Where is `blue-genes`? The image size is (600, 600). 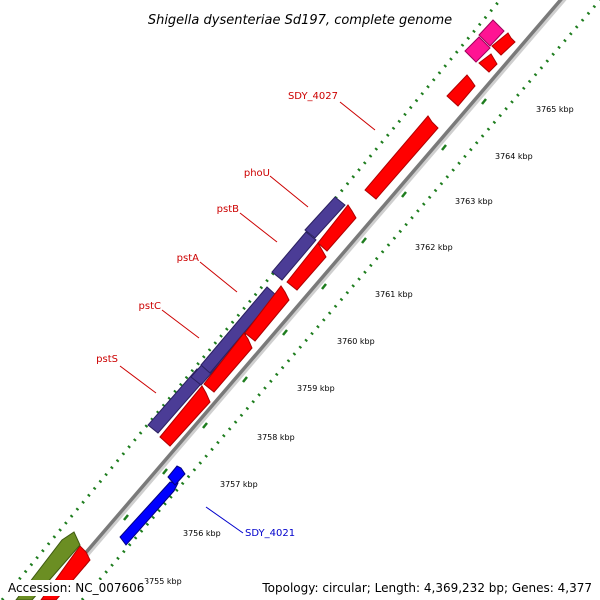 blue-genes is located at coordinates (152, 505).